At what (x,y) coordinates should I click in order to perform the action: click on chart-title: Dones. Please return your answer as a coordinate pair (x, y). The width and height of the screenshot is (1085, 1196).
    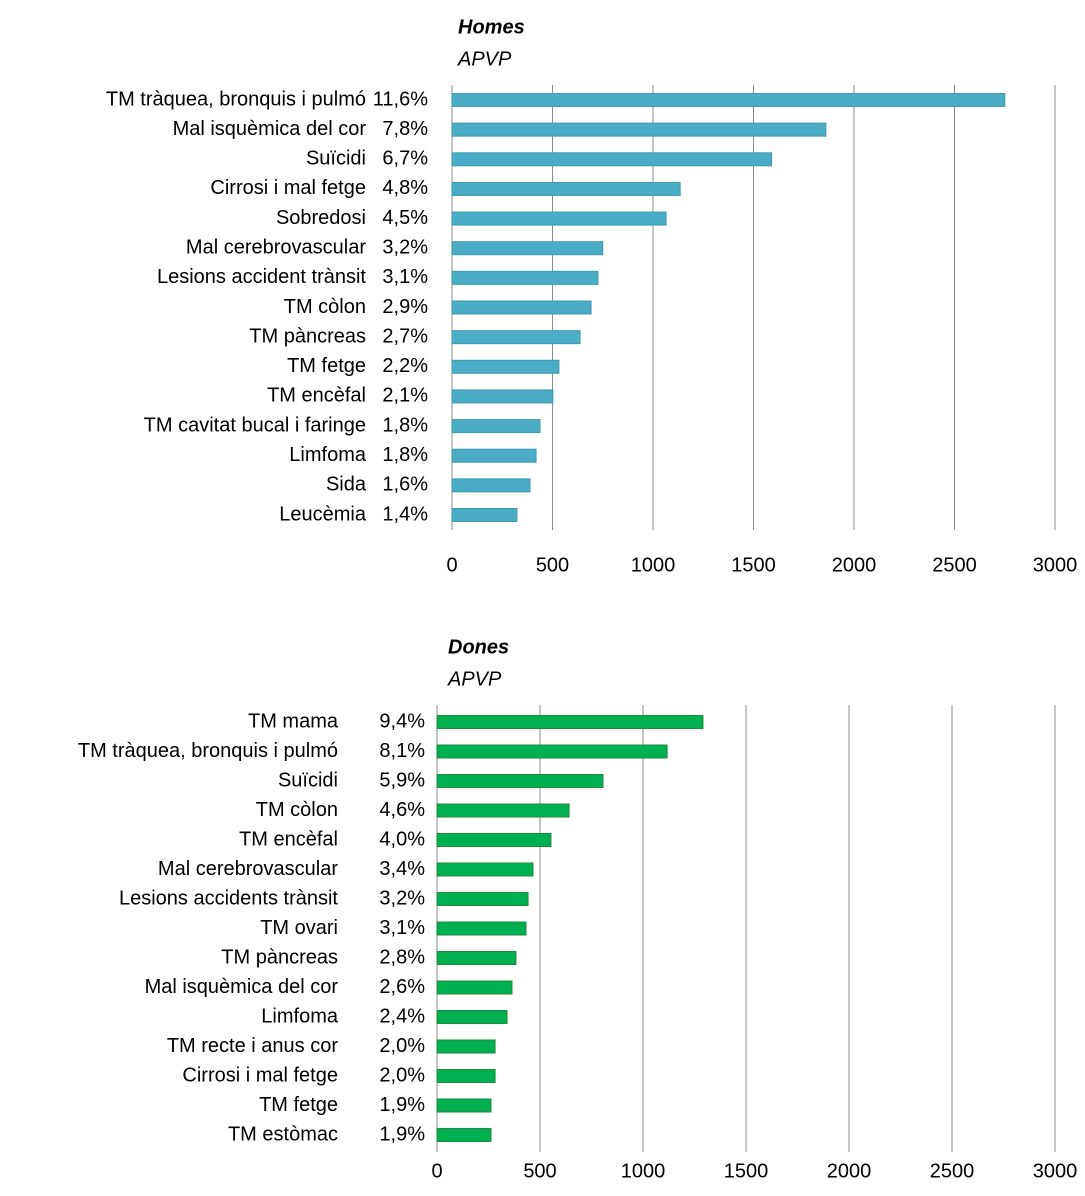
    Looking at the image, I should click on (478, 647).